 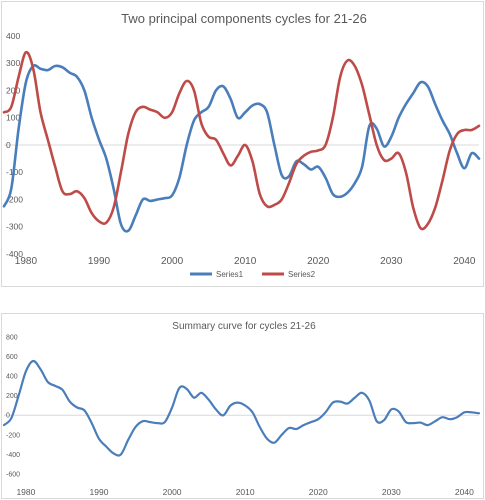 I want to click on y-tick-label: -600, so click(x=13, y=474).